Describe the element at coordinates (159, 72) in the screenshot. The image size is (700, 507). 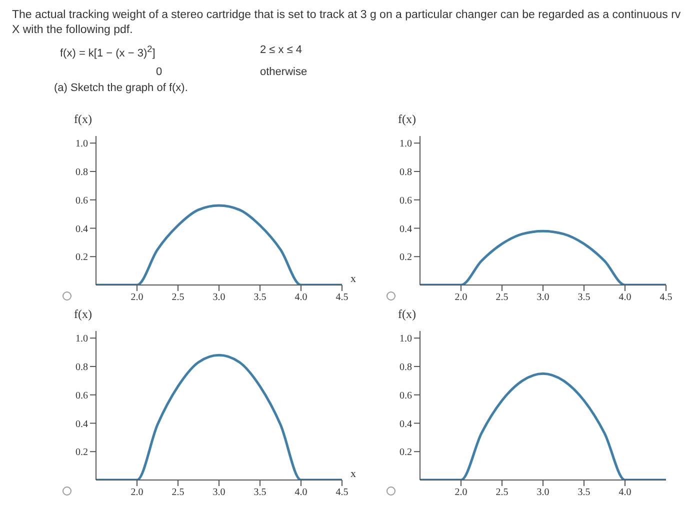
I see `text: 0` at that location.